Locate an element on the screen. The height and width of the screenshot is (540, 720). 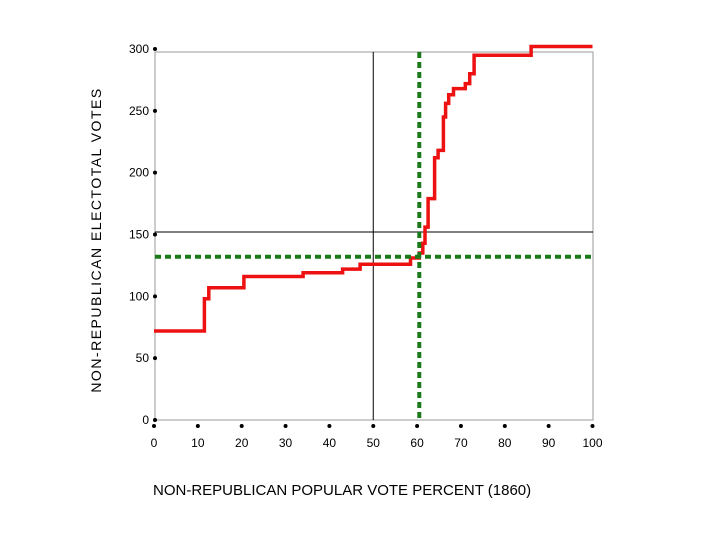
x-tick-label: 60 is located at coordinates (417, 443).